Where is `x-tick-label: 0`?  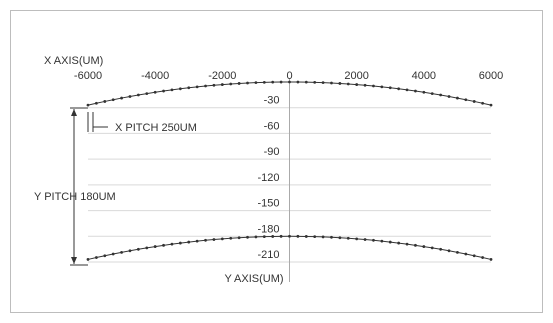
x-tick-label: 0 is located at coordinates (289, 76).